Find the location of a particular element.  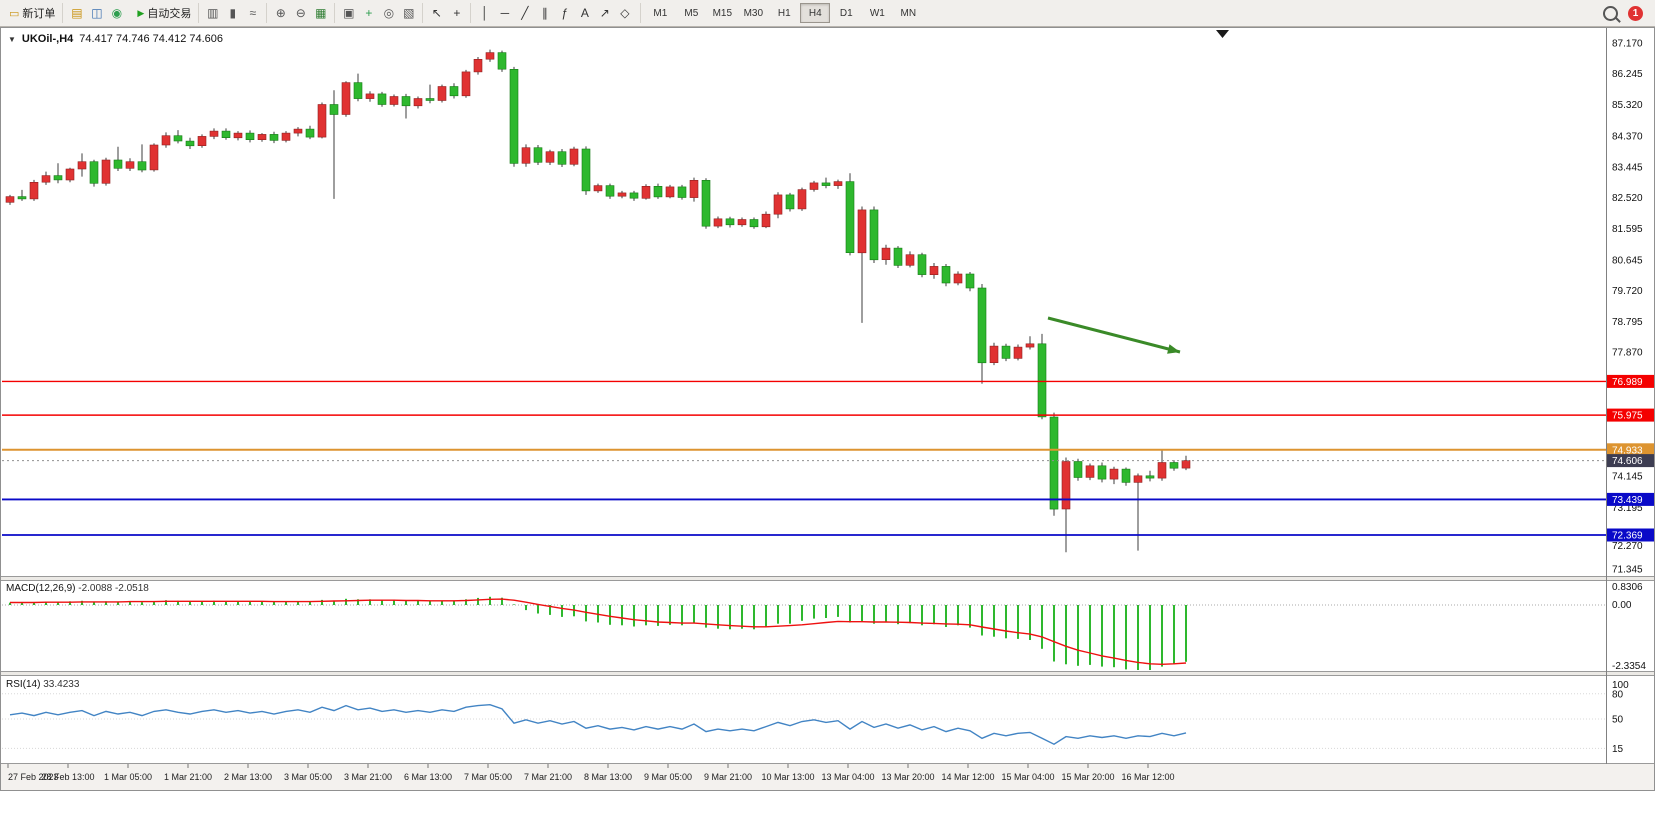

cursor-icon: ↖ is located at coordinates (436, 13).